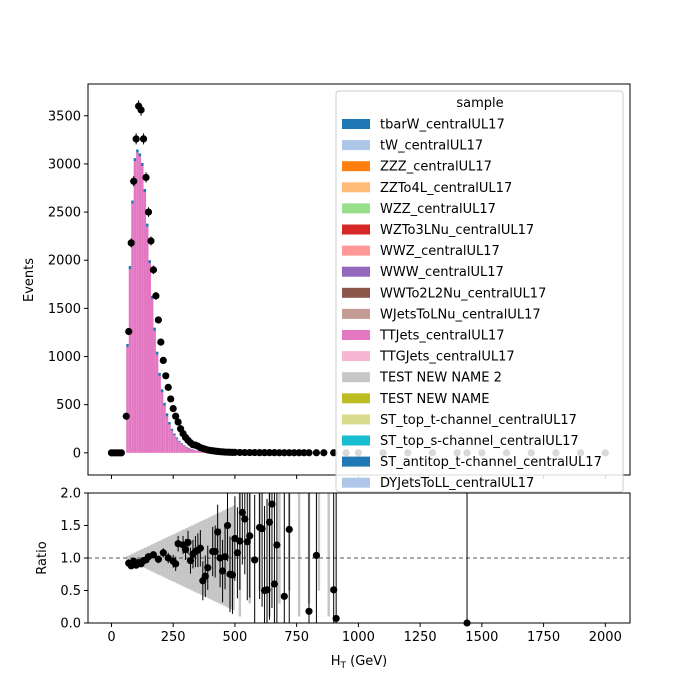 Image resolution: width=700 pixels, height=700 pixels. What do you see at coordinates (457, 230) in the screenshot?
I see `legend-entry-label: WZTo3LNu_centralUL17` at bounding box center [457, 230].